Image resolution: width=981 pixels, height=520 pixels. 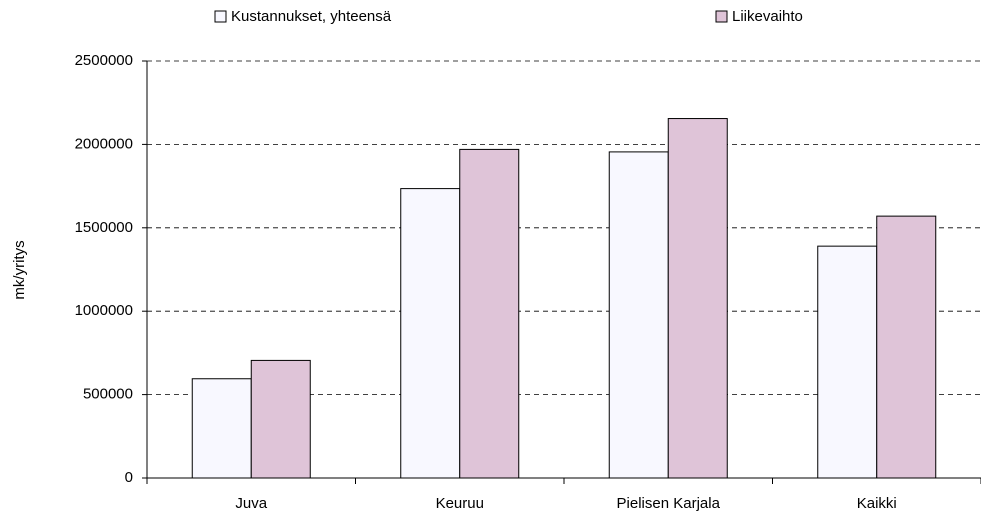 What do you see at coordinates (767, 16) in the screenshot?
I see `legend-label: Liikevaihto` at bounding box center [767, 16].